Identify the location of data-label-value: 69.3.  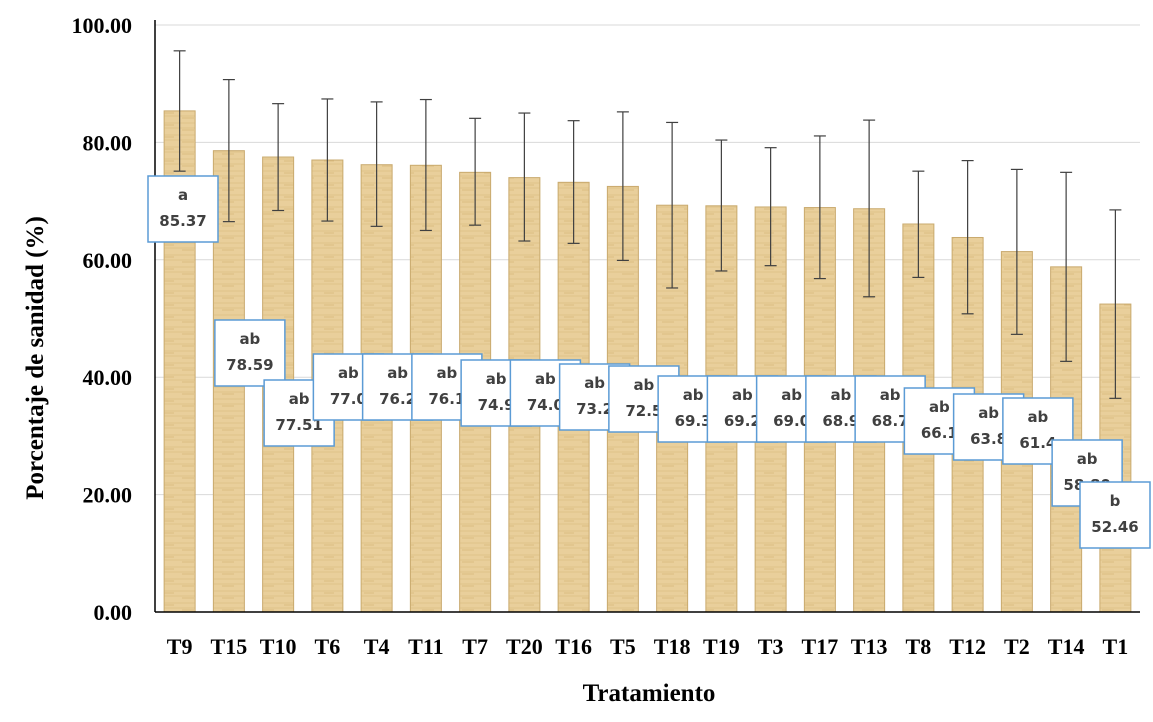
(693, 421).